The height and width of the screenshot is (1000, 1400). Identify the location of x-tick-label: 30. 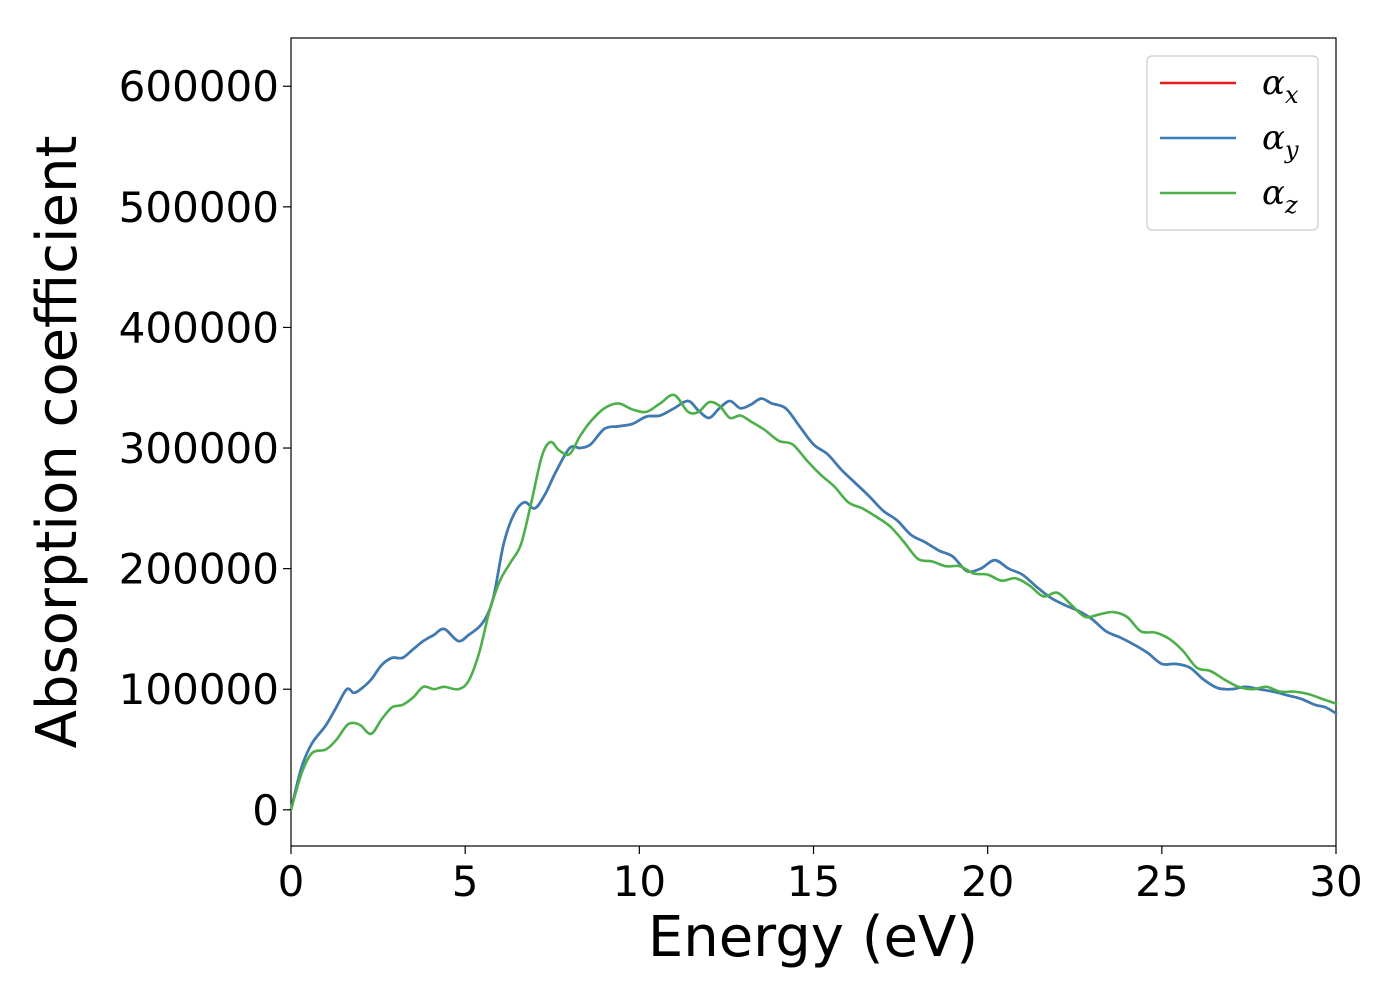
(1335, 881).